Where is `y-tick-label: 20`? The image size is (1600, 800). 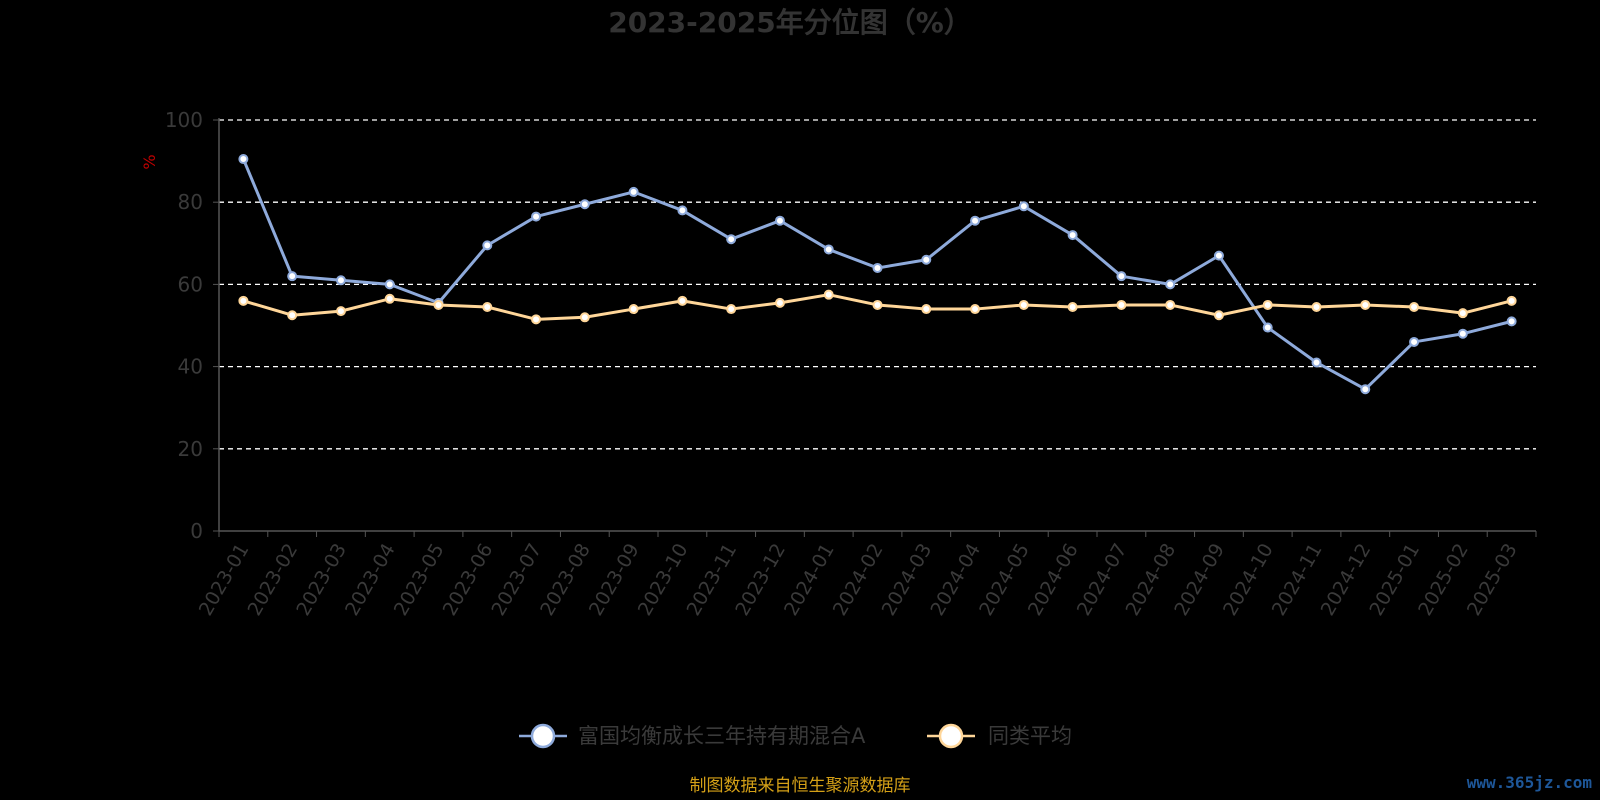
y-tick-label: 20 is located at coordinates (190, 449).